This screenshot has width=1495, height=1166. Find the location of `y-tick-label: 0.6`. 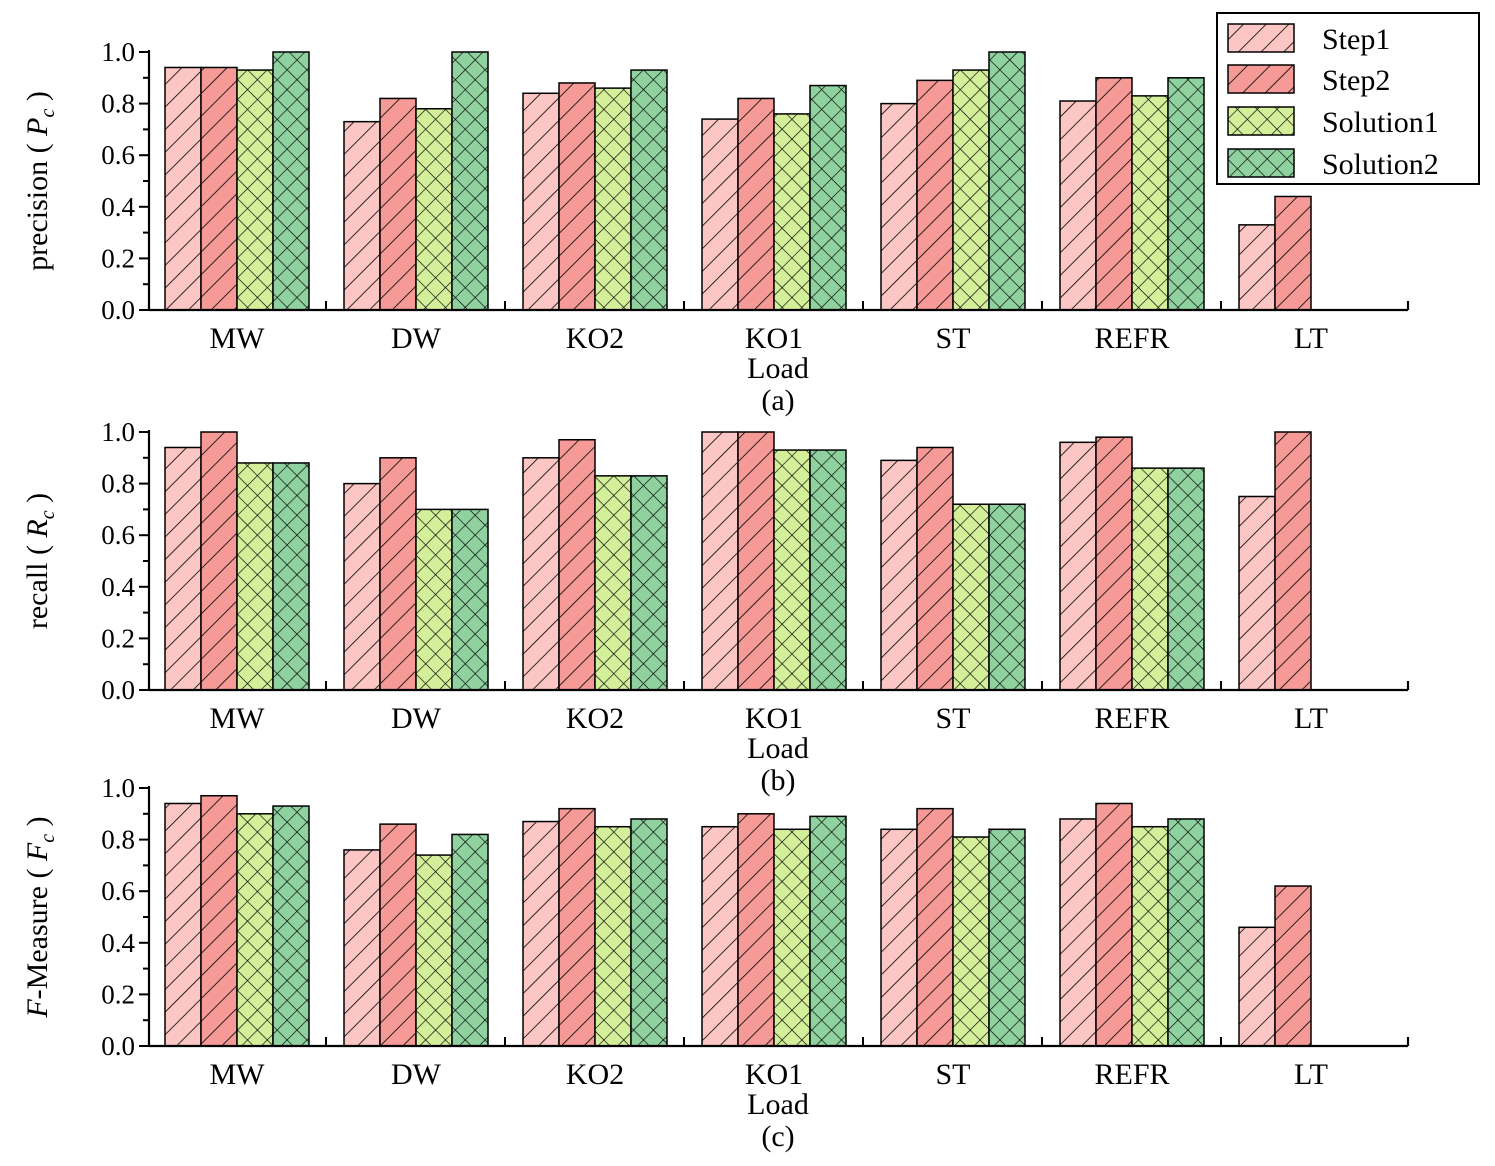

y-tick-label: 0.6 is located at coordinates (118, 155).